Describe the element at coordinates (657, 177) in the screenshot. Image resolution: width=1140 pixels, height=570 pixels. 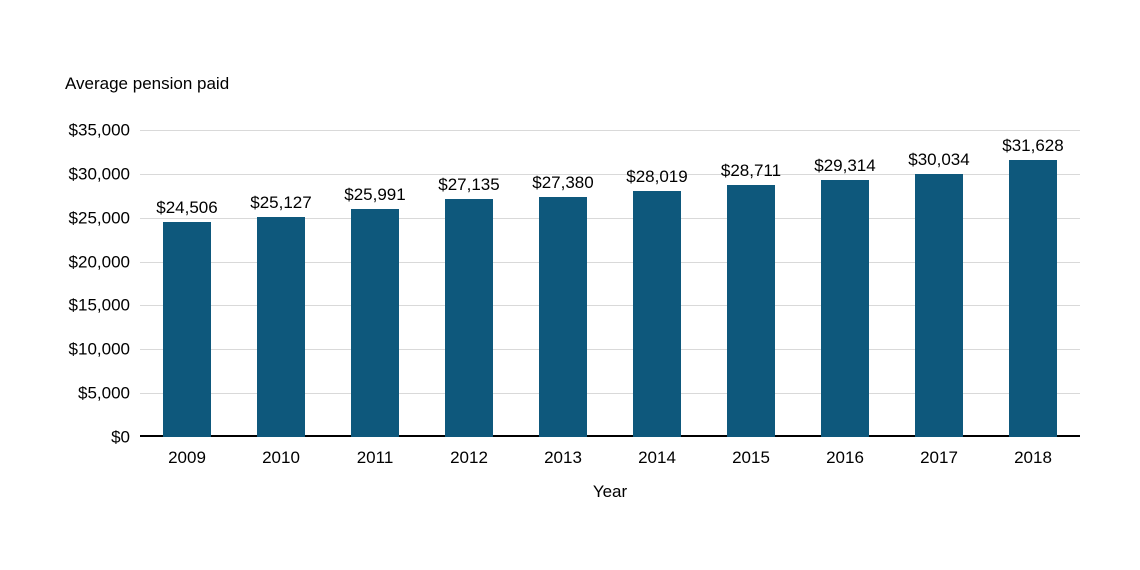
I see `bar-value-label: $28,019` at that location.